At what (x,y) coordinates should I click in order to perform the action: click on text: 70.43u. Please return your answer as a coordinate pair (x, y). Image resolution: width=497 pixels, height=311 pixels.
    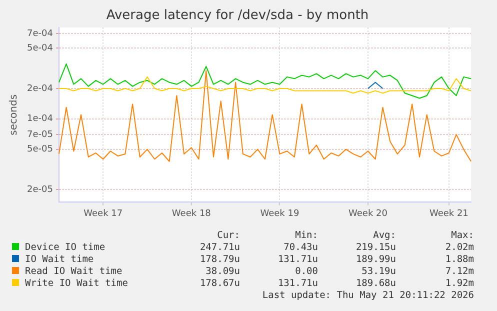
    Looking at the image, I should click on (300, 248).